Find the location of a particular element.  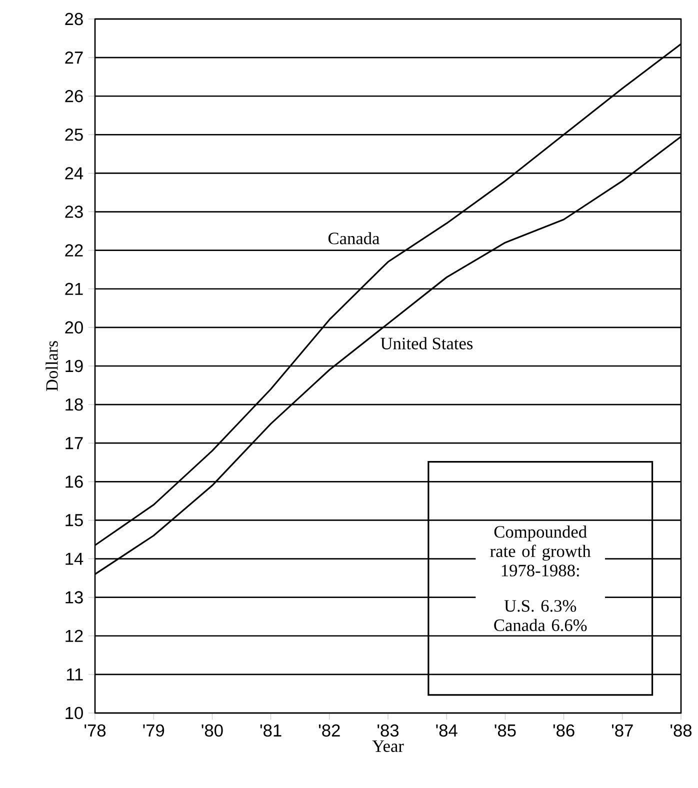

y-tick-label: 25 is located at coordinates (74, 134).